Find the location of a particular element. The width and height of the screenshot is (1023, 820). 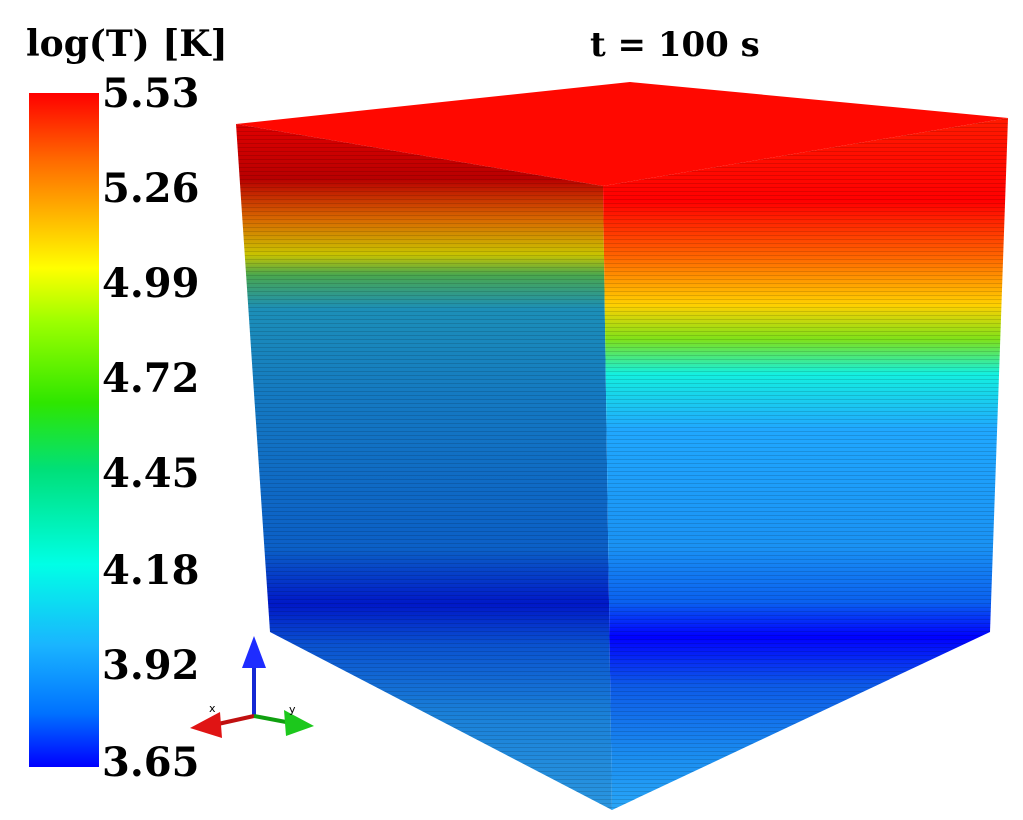

colorbar-gradient is located at coordinates (64, 430).